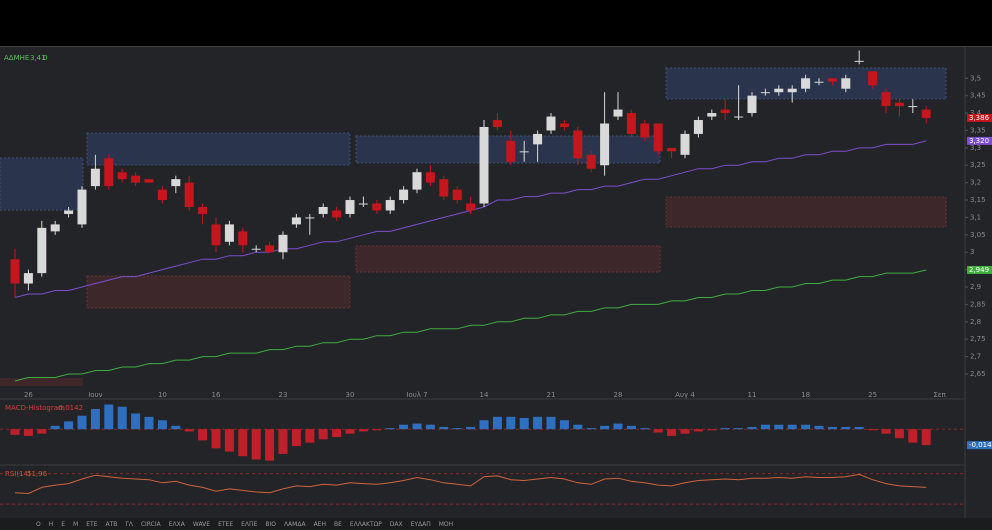 Image resolution: width=992 pixels, height=530 pixels. What do you see at coordinates (975, 148) in the screenshot?
I see `y-tick-label: 3,3` at bounding box center [975, 148].